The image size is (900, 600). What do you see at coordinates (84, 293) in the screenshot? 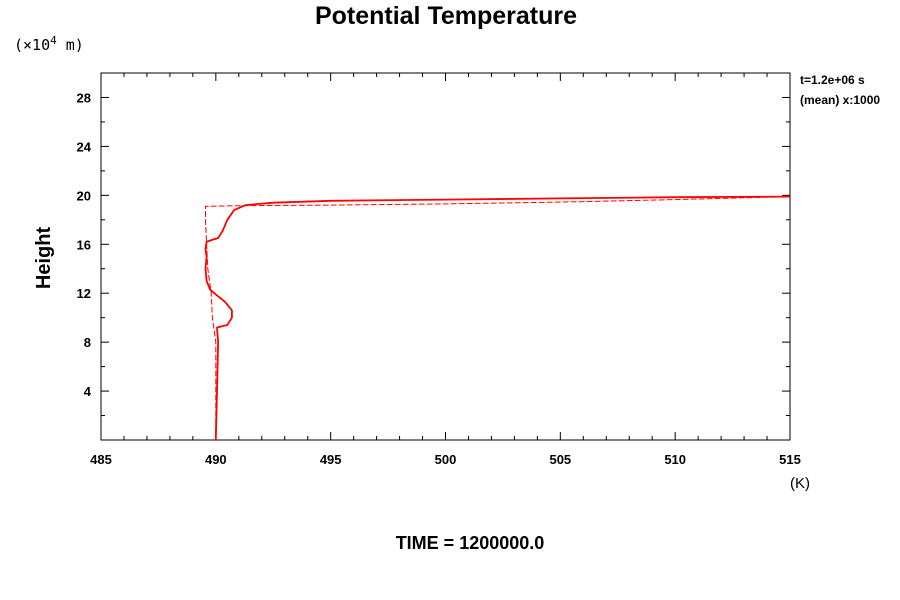
I see `y-tick-label: 12` at bounding box center [84, 293].